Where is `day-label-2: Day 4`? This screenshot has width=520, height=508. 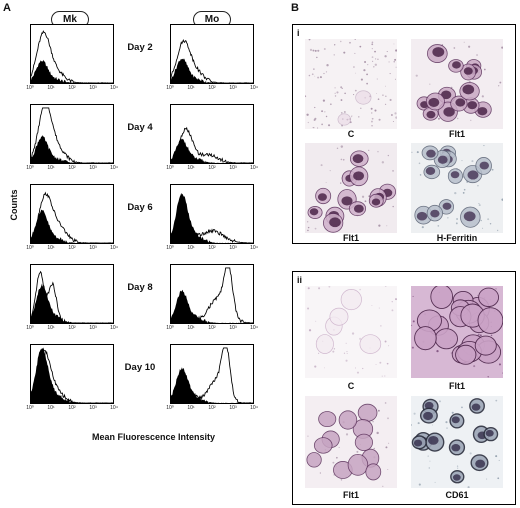
day-label-2: Day 4 is located at coordinates (140, 127).